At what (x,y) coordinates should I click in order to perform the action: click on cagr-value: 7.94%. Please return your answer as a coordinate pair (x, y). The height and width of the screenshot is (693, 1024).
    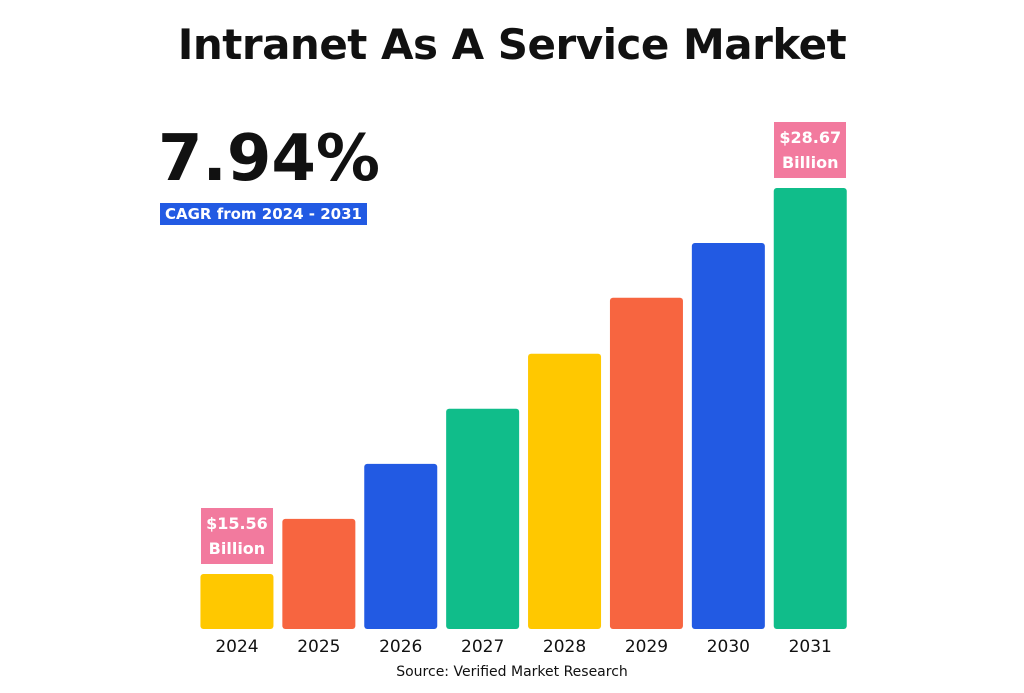
    Looking at the image, I should click on (269, 159).